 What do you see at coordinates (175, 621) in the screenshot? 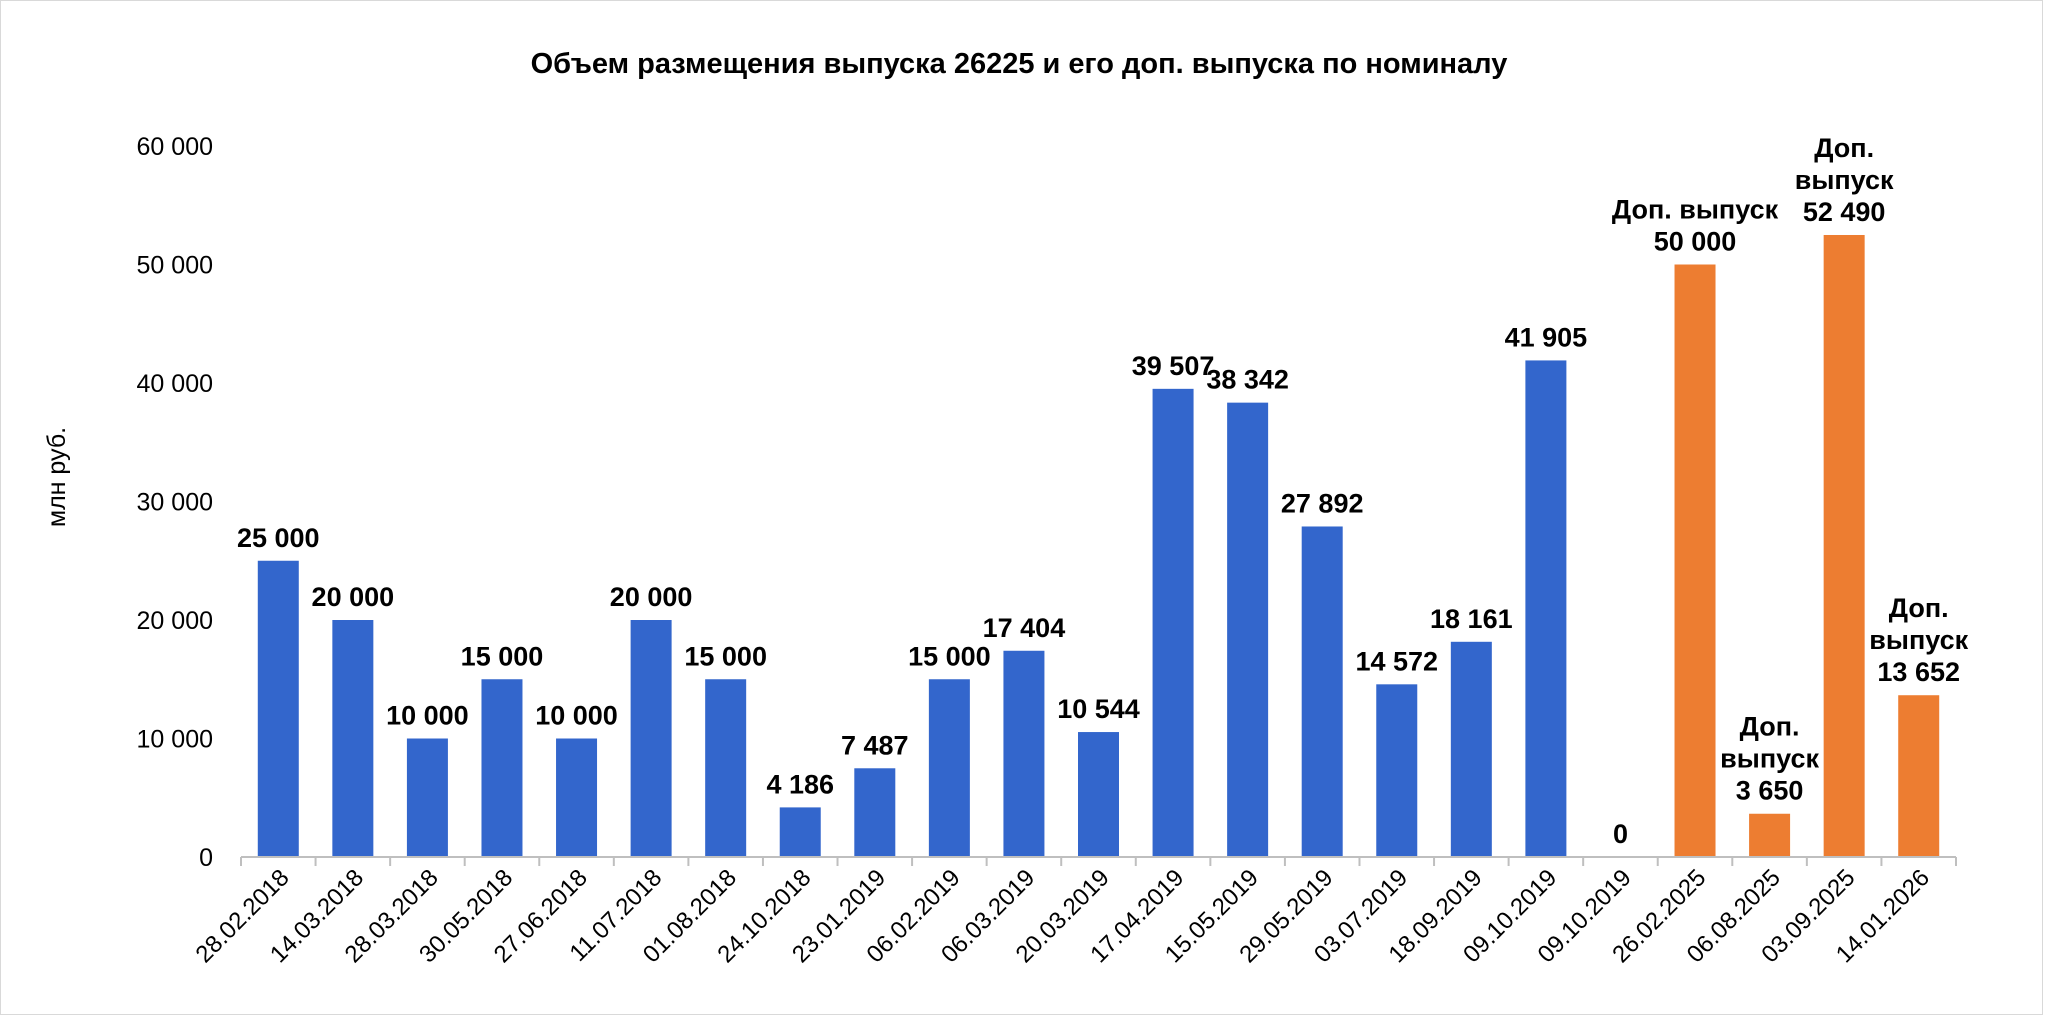
I see `y-tick-label: 20 000` at bounding box center [175, 621].